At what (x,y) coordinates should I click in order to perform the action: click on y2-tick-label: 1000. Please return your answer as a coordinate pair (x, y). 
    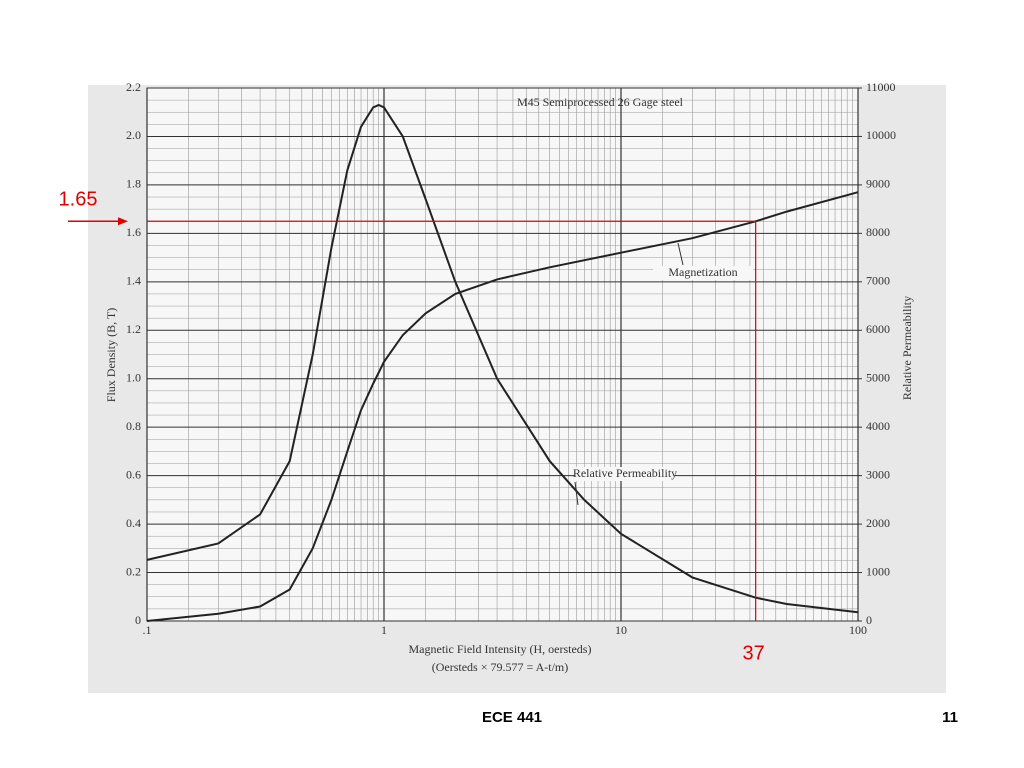
    Looking at the image, I should click on (878, 571).